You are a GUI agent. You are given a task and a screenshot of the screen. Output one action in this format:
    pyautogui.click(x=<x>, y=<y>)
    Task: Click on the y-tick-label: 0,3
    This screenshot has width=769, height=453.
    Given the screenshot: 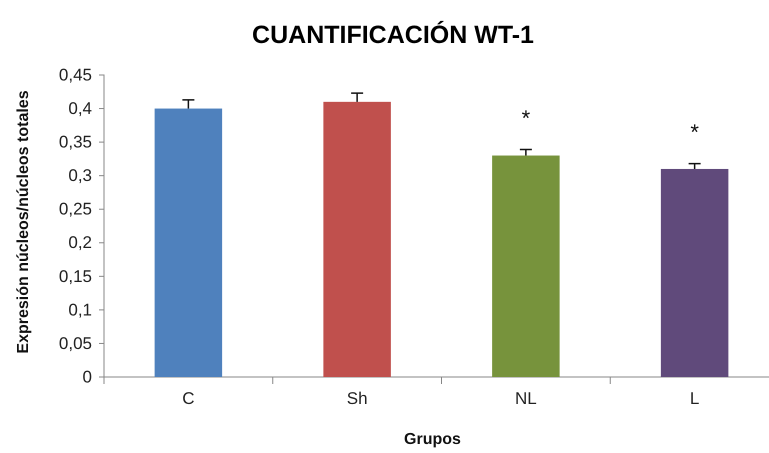 What is the action you would take?
    pyautogui.click(x=80, y=176)
    